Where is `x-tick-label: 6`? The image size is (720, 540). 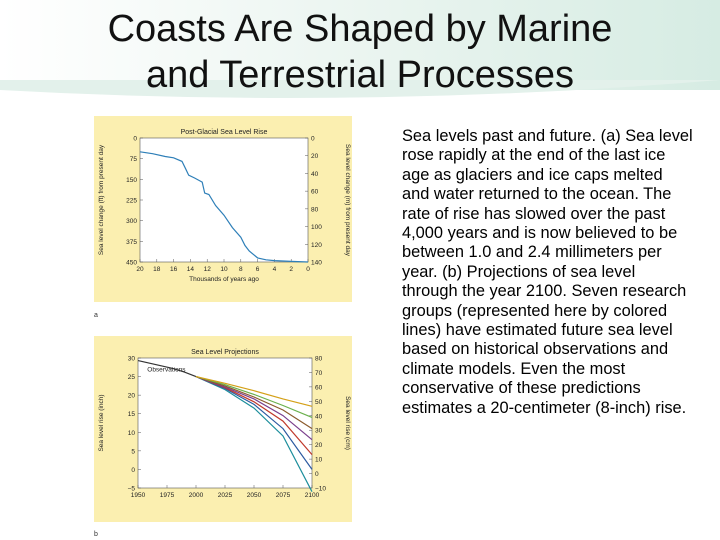
x-tick-label: 6 is located at coordinates (258, 269).